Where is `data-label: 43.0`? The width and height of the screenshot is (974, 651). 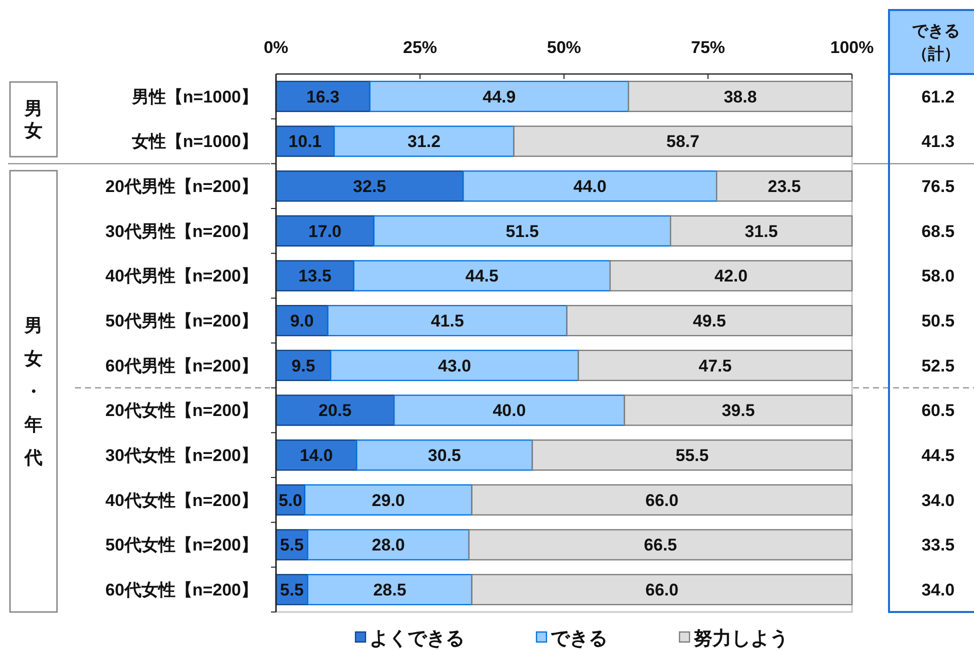
data-label: 43.0 is located at coordinates (455, 366).